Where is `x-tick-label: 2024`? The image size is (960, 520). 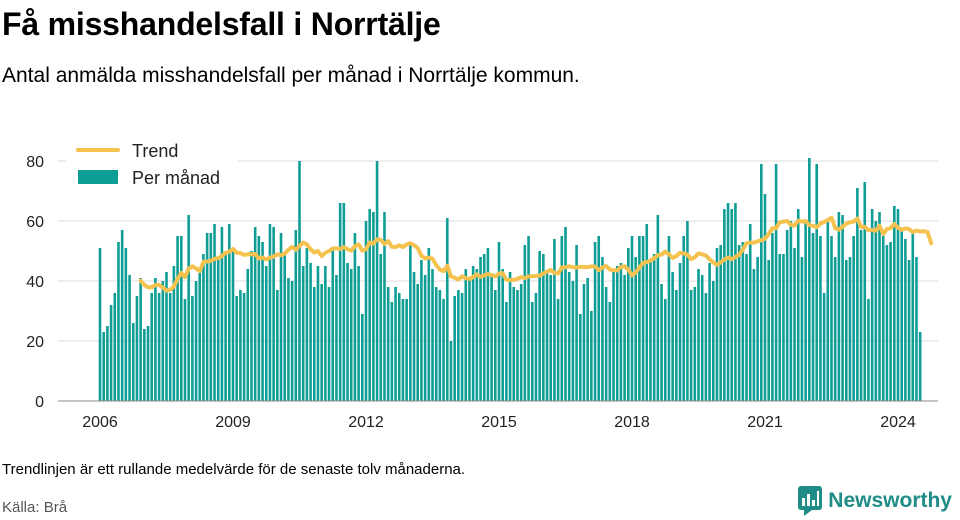
x-tick-label: 2024 is located at coordinates (898, 422).